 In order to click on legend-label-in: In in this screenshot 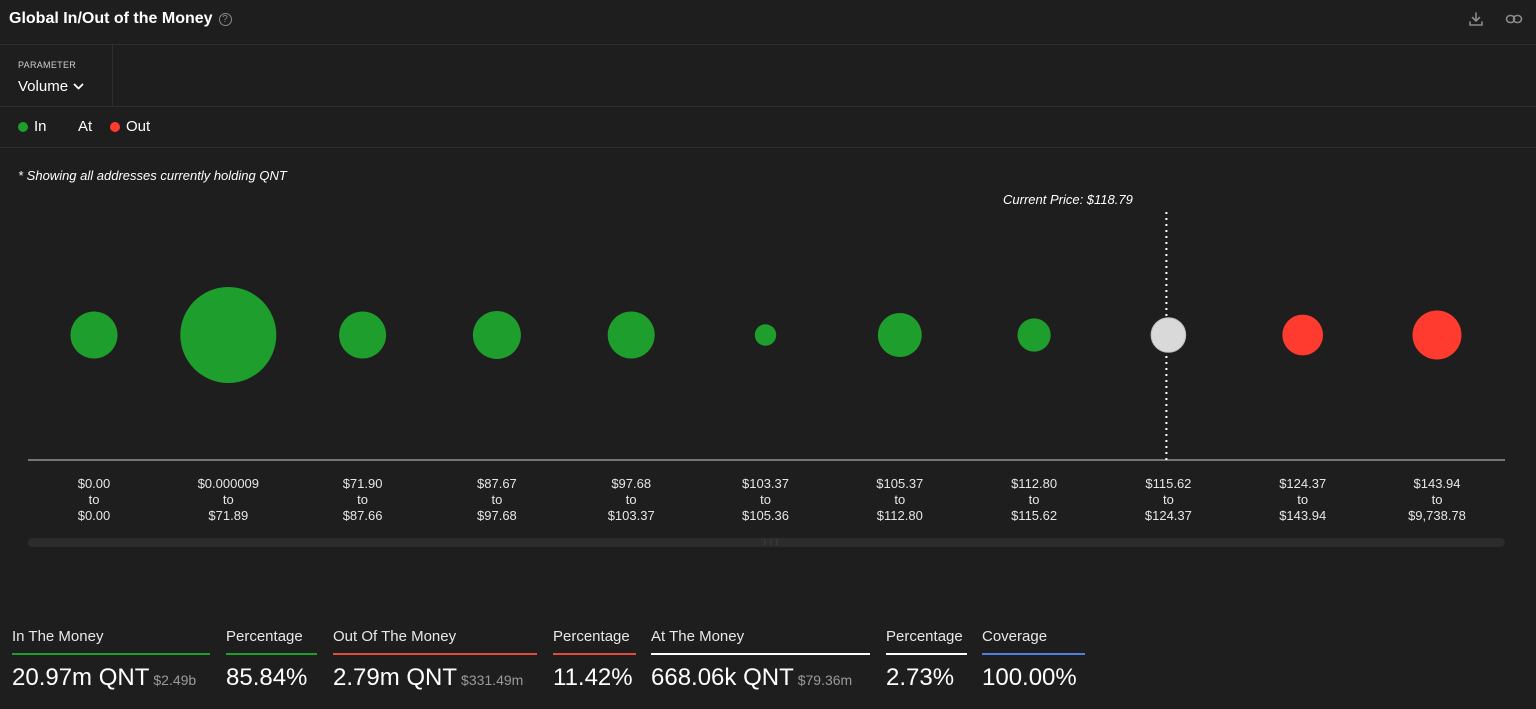, I will do `click(40, 126)`.